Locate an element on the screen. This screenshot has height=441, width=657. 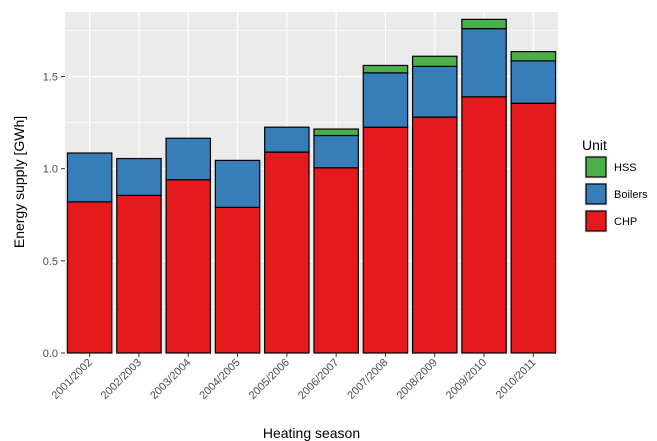
y-tick-label: 0.0 is located at coordinates (50, 354).